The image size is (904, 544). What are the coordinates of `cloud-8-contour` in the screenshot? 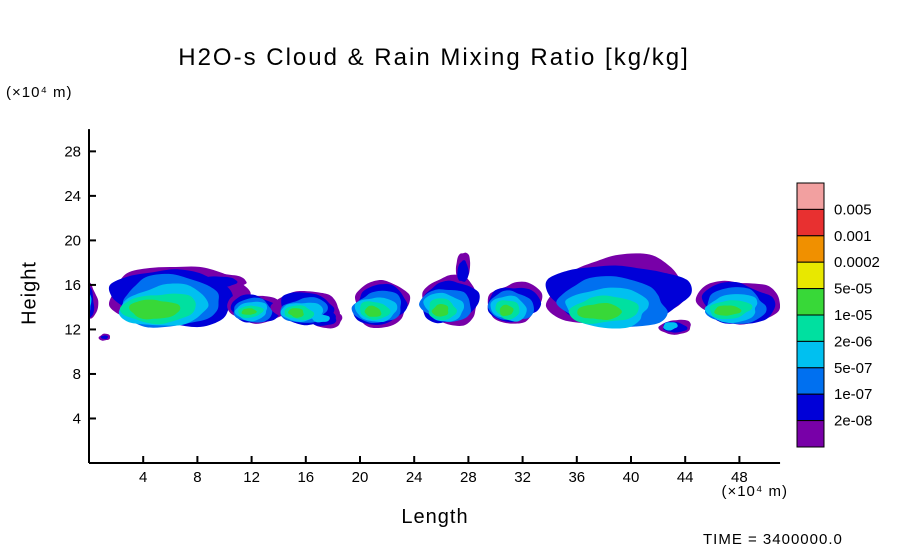 It's located at (728, 310).